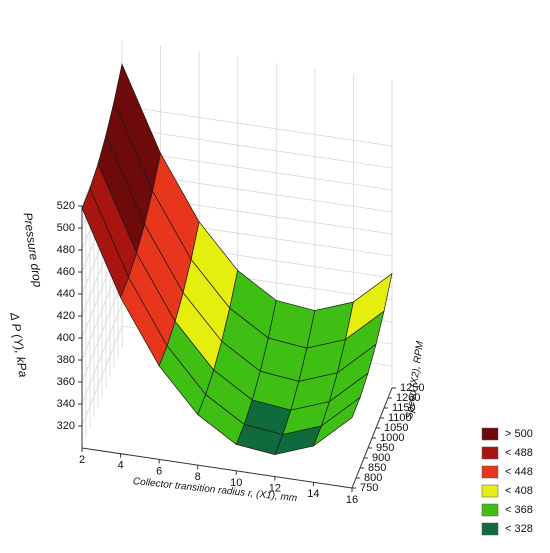  What do you see at coordinates (404, 408) in the screenshot?
I see `y-tick-label: 1150` at bounding box center [404, 408].